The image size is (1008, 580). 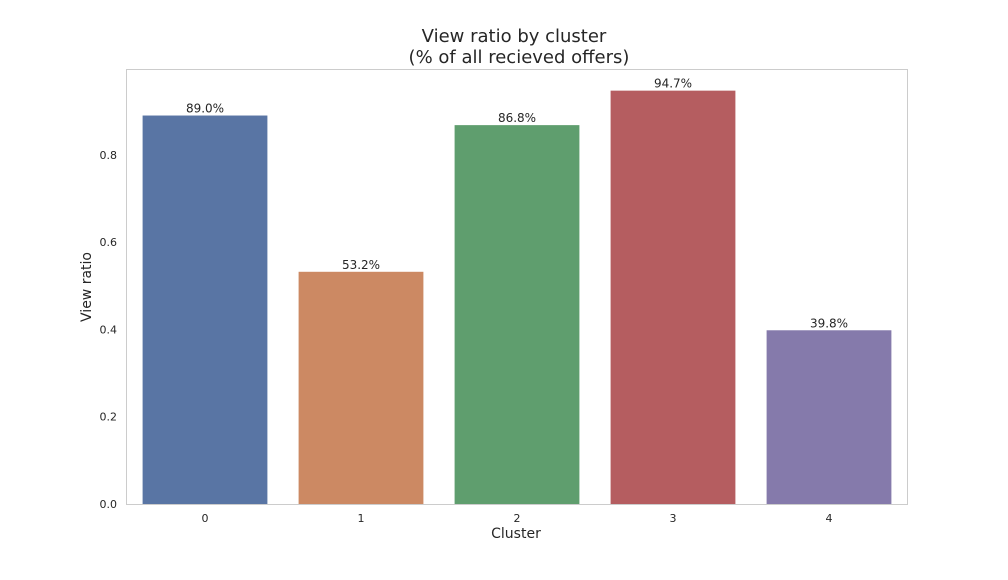 I want to click on data-label-cluster-1: 53.2%, so click(x=361, y=265).